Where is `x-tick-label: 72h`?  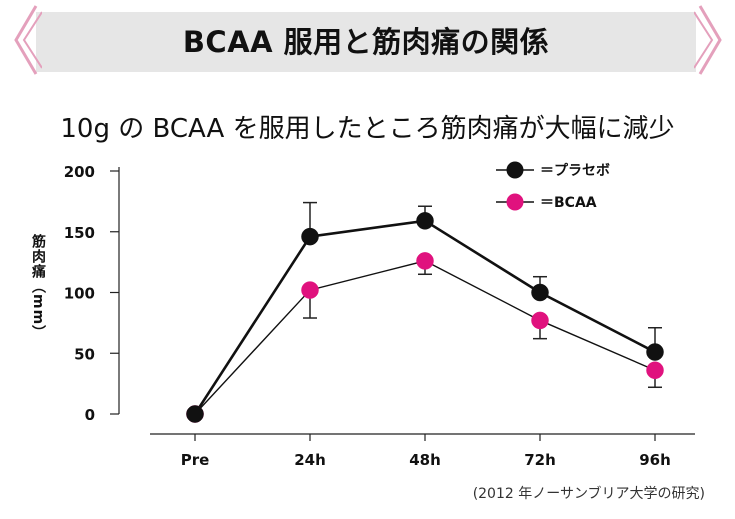
x-tick-label: 72h is located at coordinates (540, 460).